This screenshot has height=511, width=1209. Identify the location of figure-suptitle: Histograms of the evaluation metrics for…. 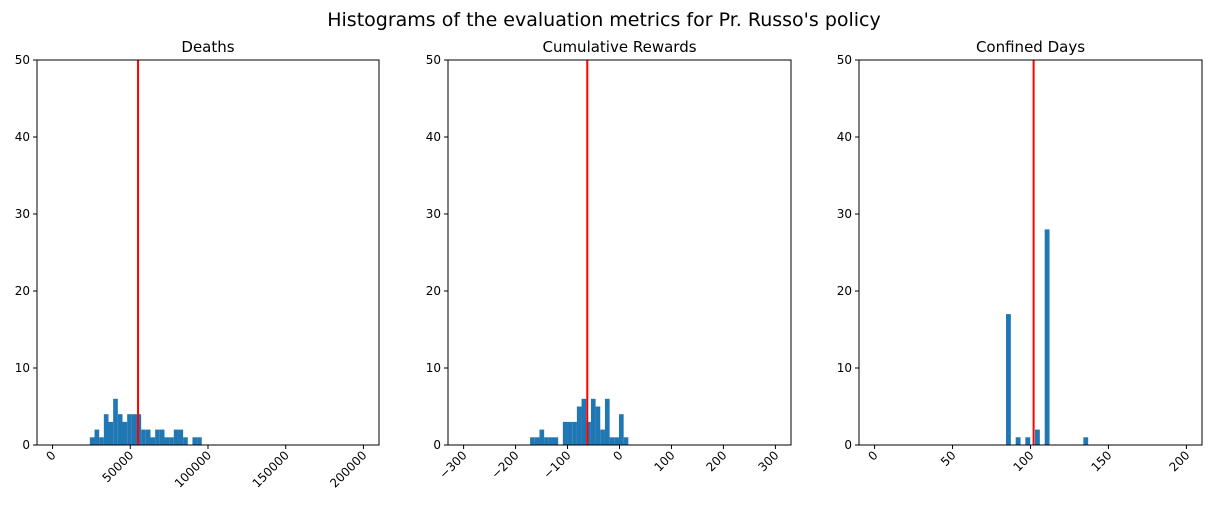
(604, 20).